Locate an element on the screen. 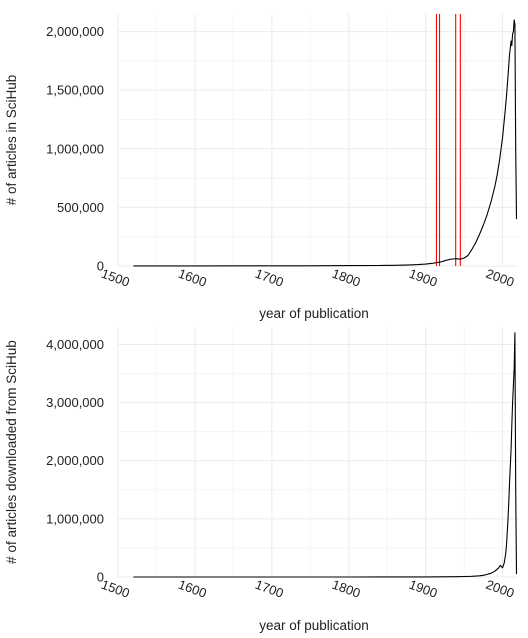  y-tick-label: 500,000 is located at coordinates (80, 207).